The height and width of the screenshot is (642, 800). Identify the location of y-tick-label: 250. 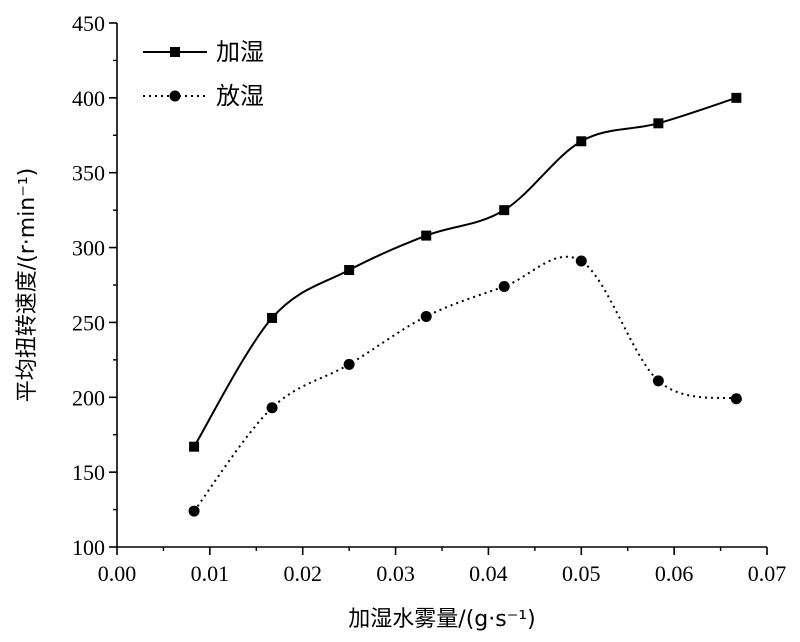
(88, 322).